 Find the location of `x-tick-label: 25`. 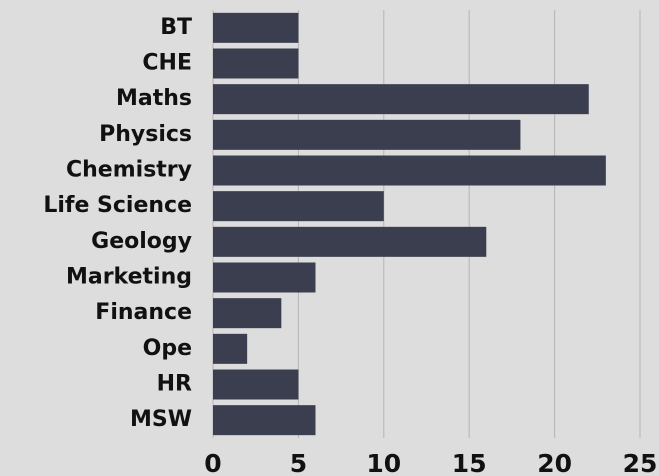

x-tick-label: 25 is located at coordinates (640, 462).